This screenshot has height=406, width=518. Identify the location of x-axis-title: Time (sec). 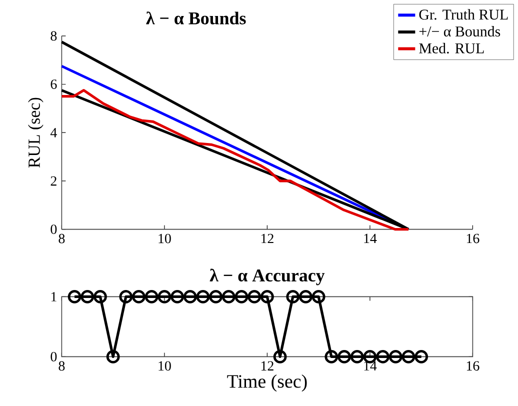
(267, 383).